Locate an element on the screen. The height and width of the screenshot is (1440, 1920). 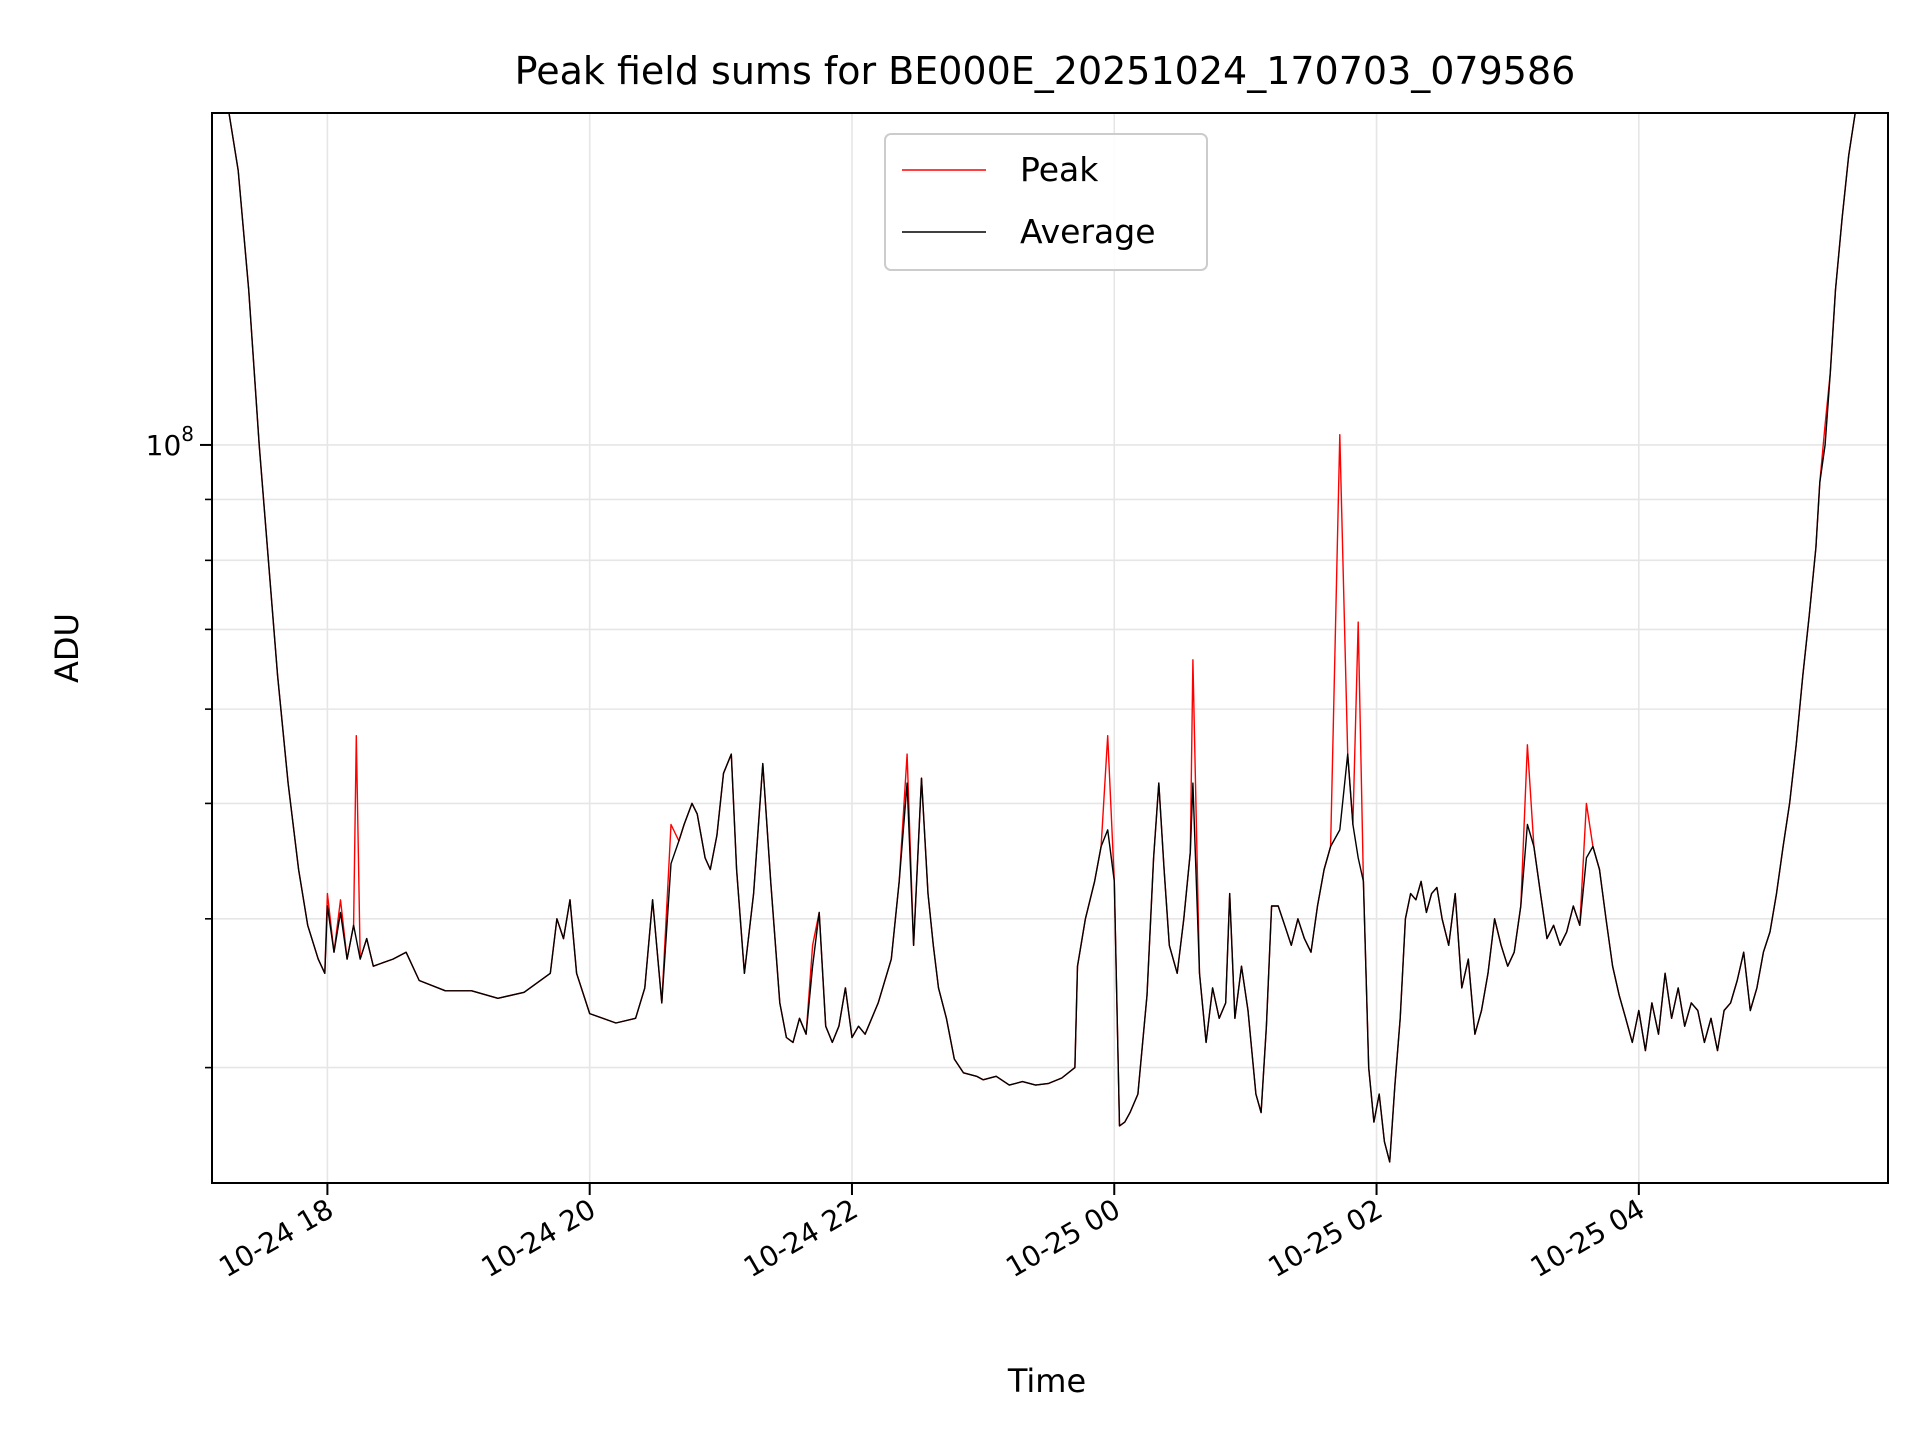
y-tick-label: 108 is located at coordinates (170, 442).